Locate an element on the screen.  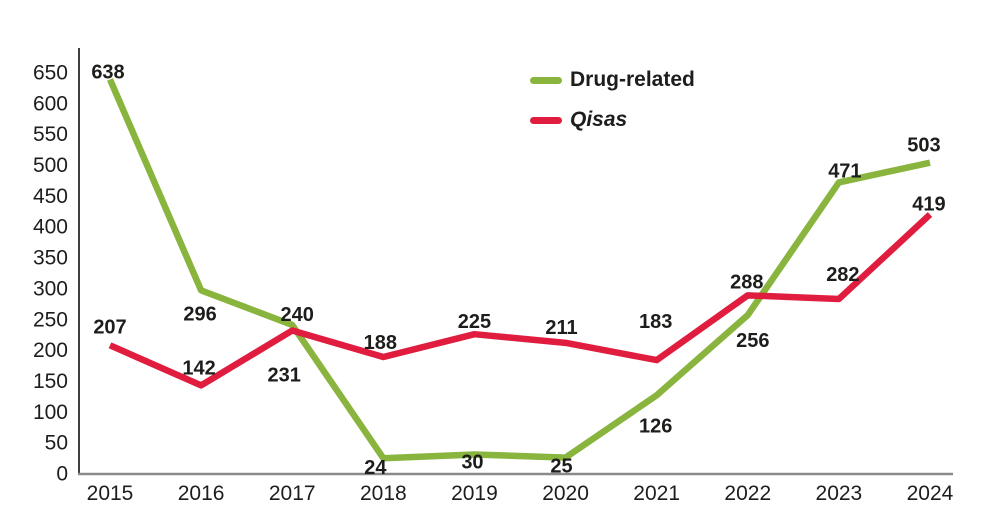
x-tick-label: 2019 is located at coordinates (474, 493).